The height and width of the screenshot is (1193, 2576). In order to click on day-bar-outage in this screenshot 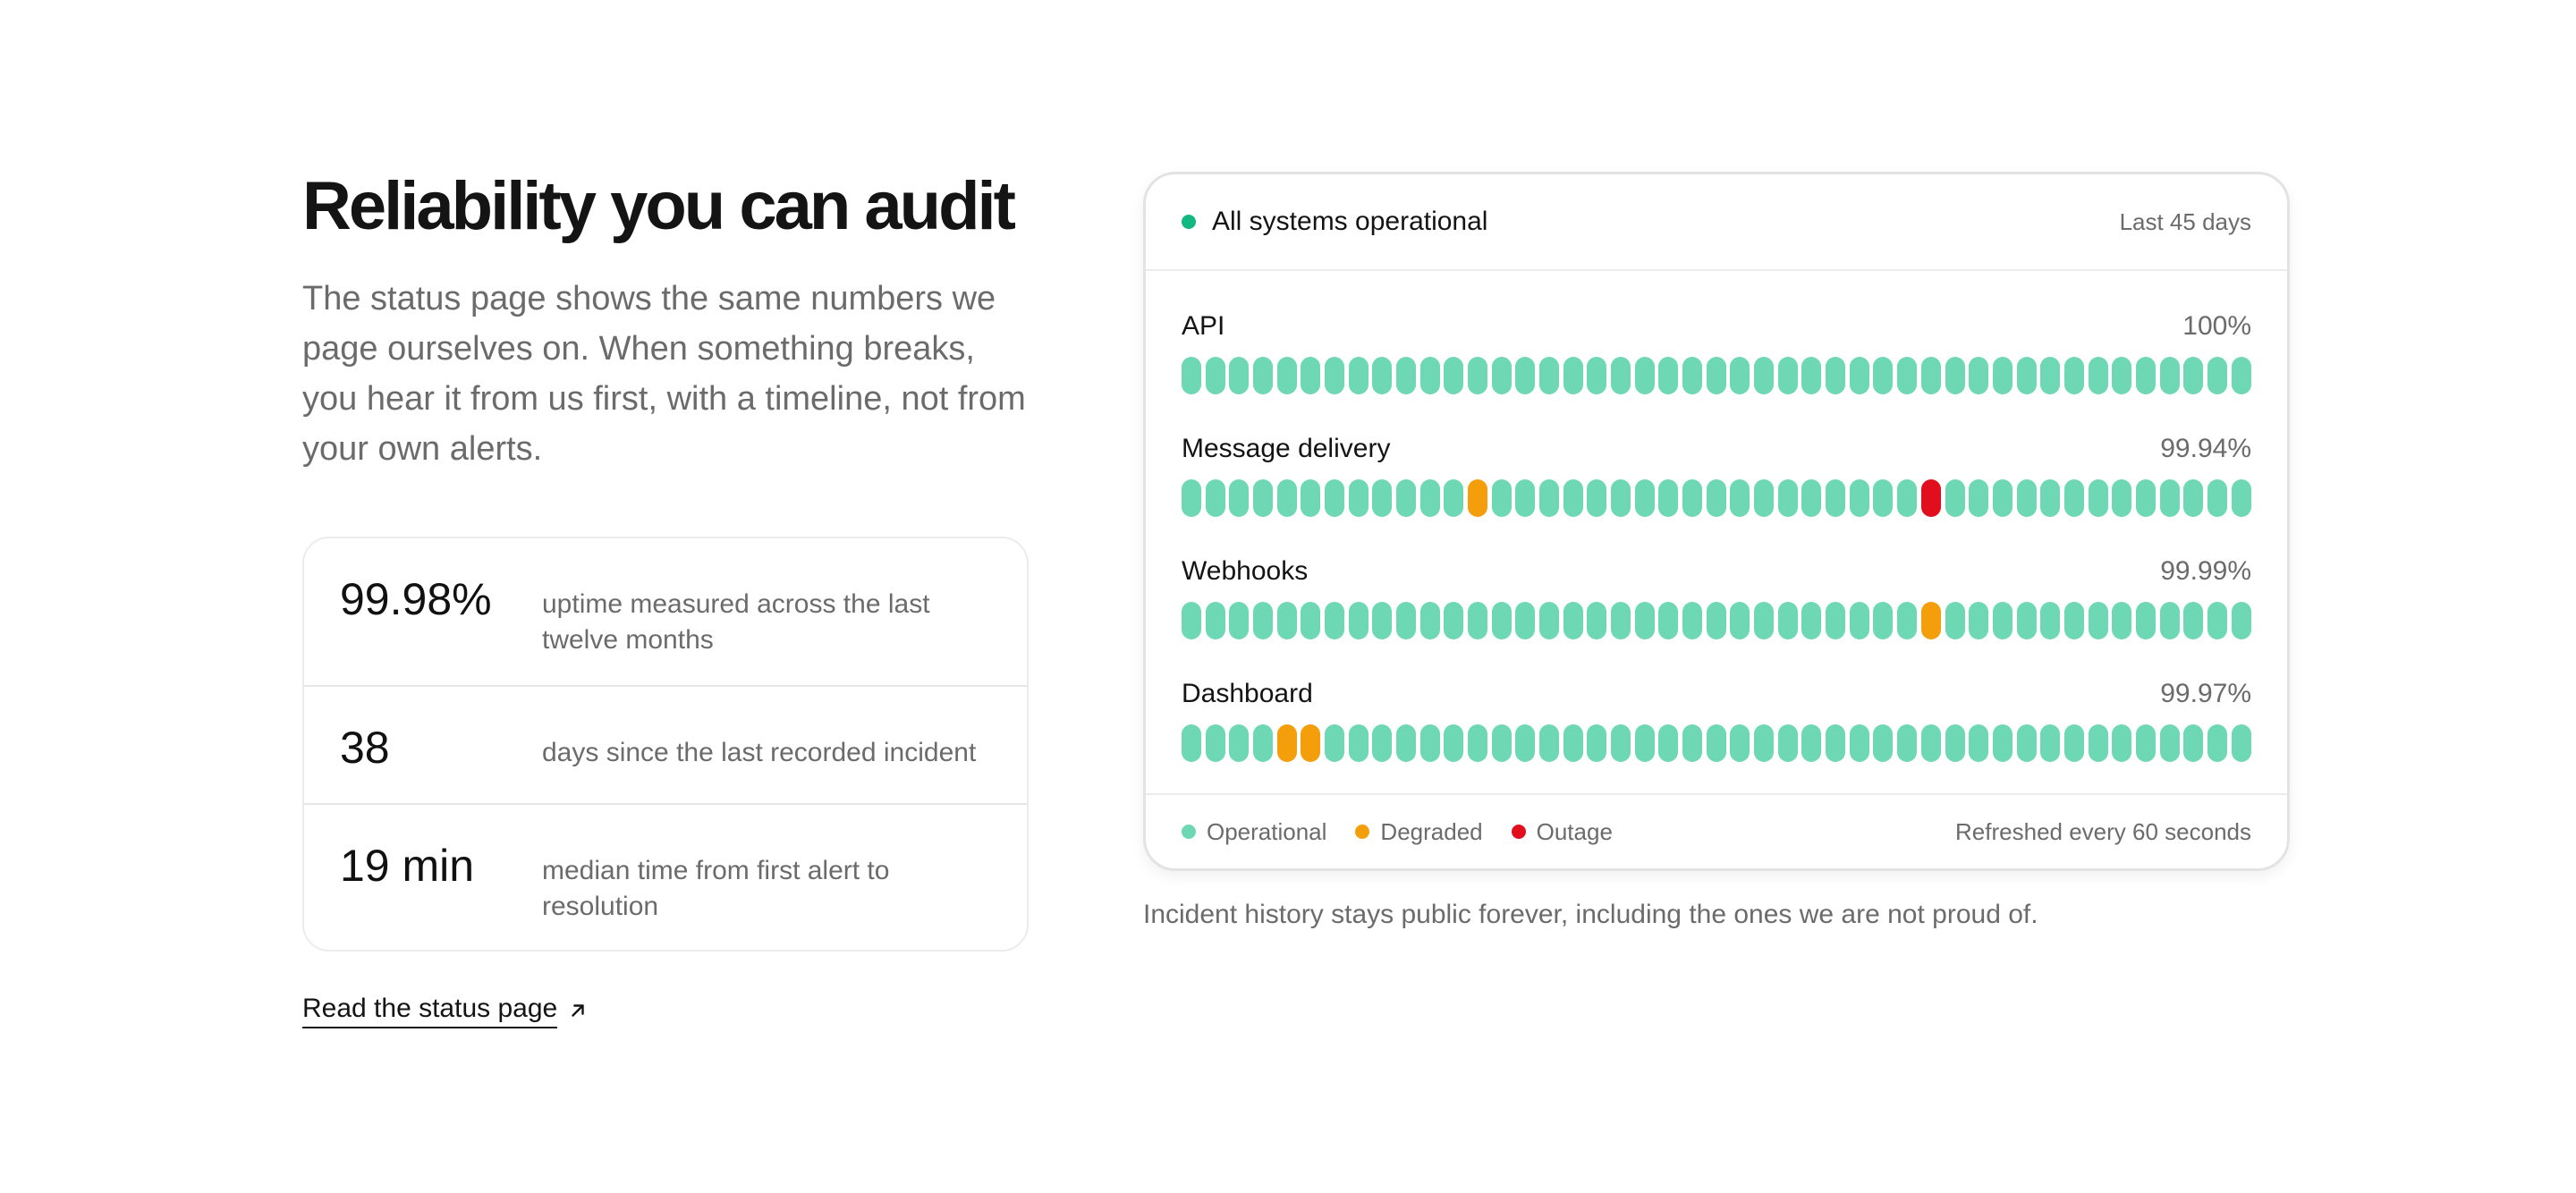, I will do `click(1930, 498)`.